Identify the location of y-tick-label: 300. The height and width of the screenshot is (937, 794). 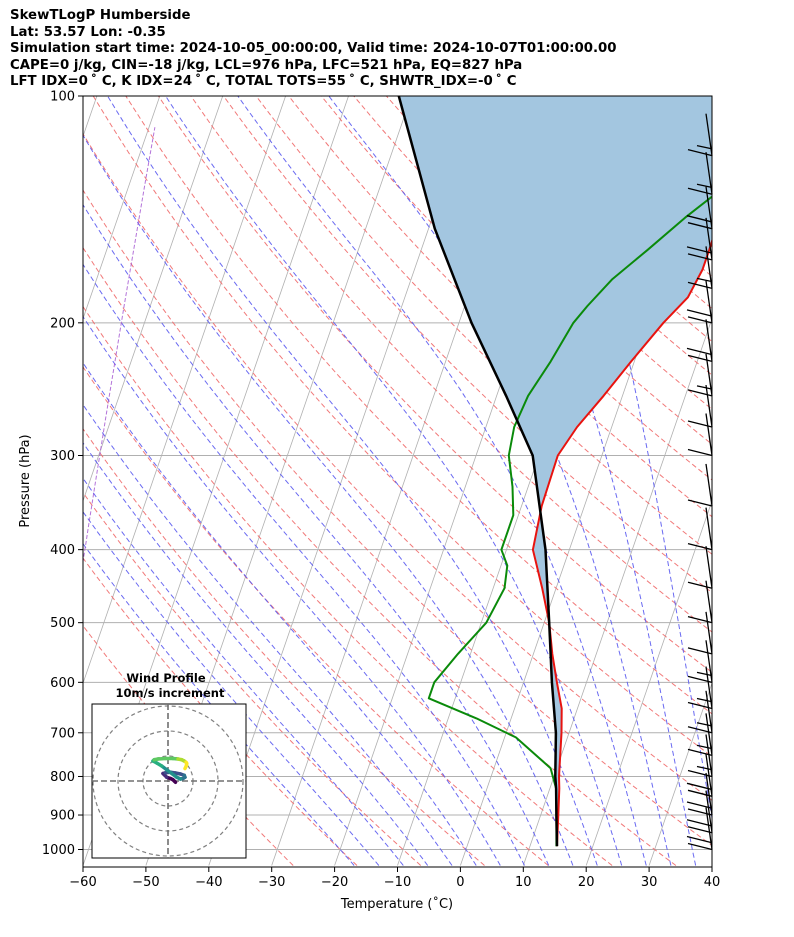
(62, 456).